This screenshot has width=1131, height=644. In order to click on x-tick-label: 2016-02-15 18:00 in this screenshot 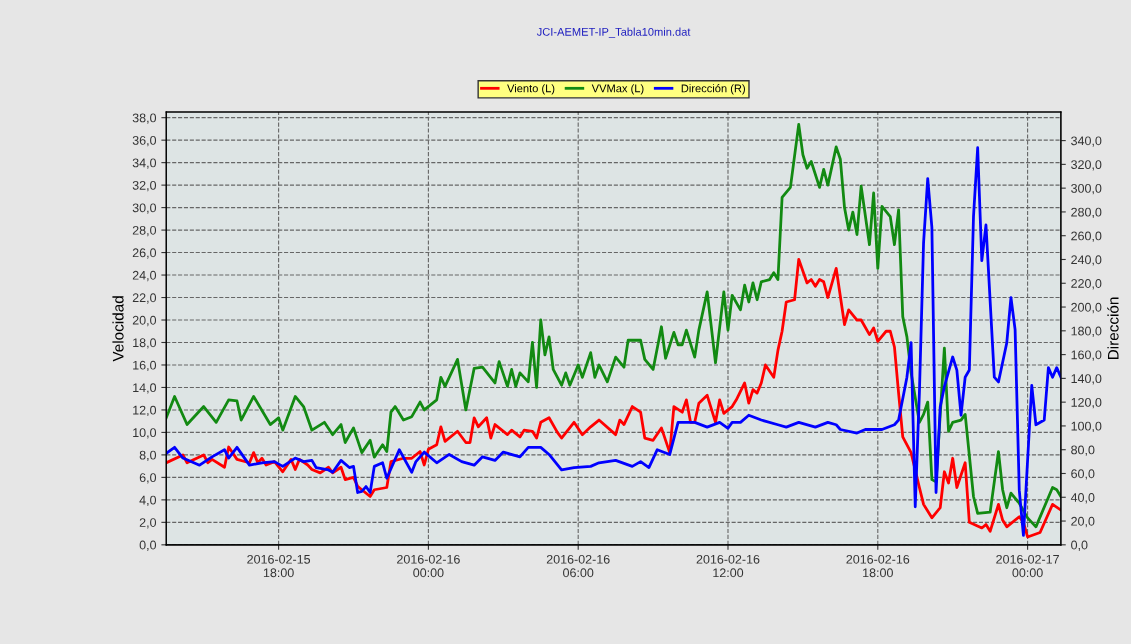, I will do `click(279, 566)`.